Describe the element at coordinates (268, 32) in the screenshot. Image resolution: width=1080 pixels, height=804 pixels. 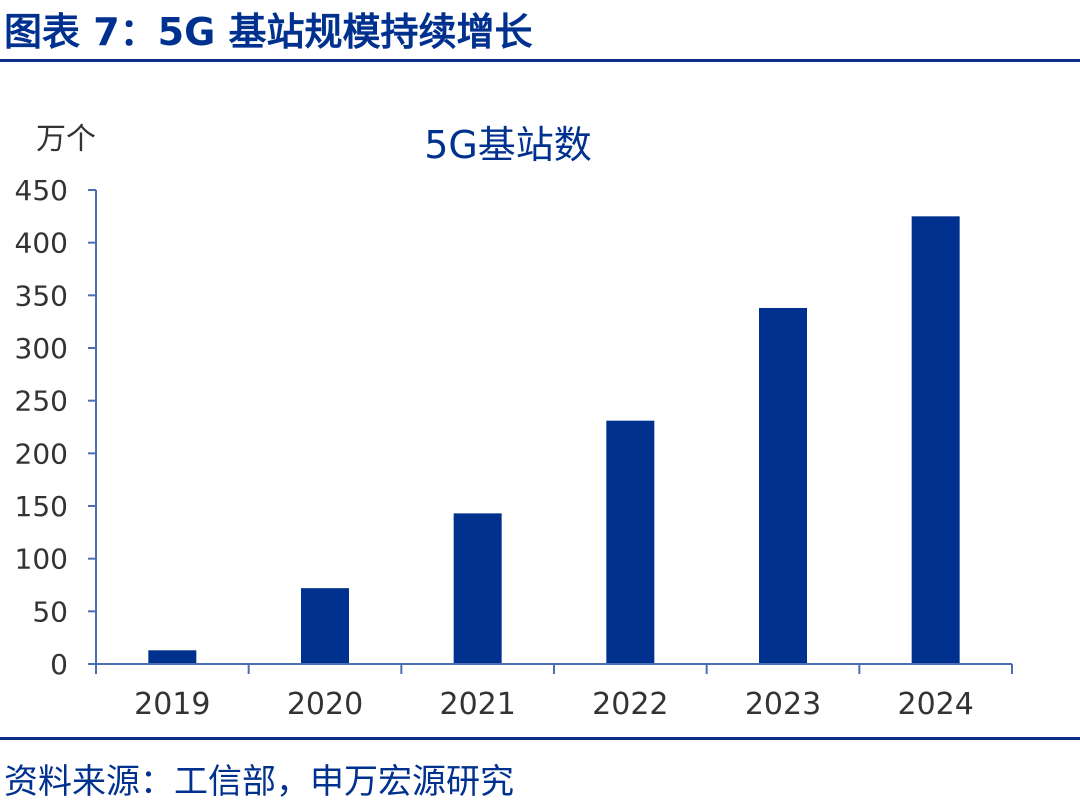
I see `figure-title: 图表 7：5G 基站规模持续增长` at that location.